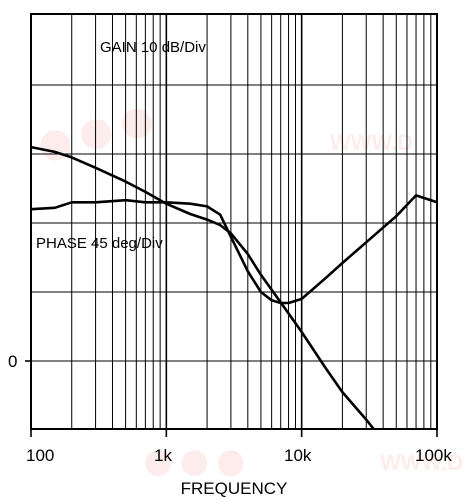 This screenshot has height=499, width=469. What do you see at coordinates (433, 455) in the screenshot?
I see `x-tick-label-100k: 100k` at bounding box center [433, 455].